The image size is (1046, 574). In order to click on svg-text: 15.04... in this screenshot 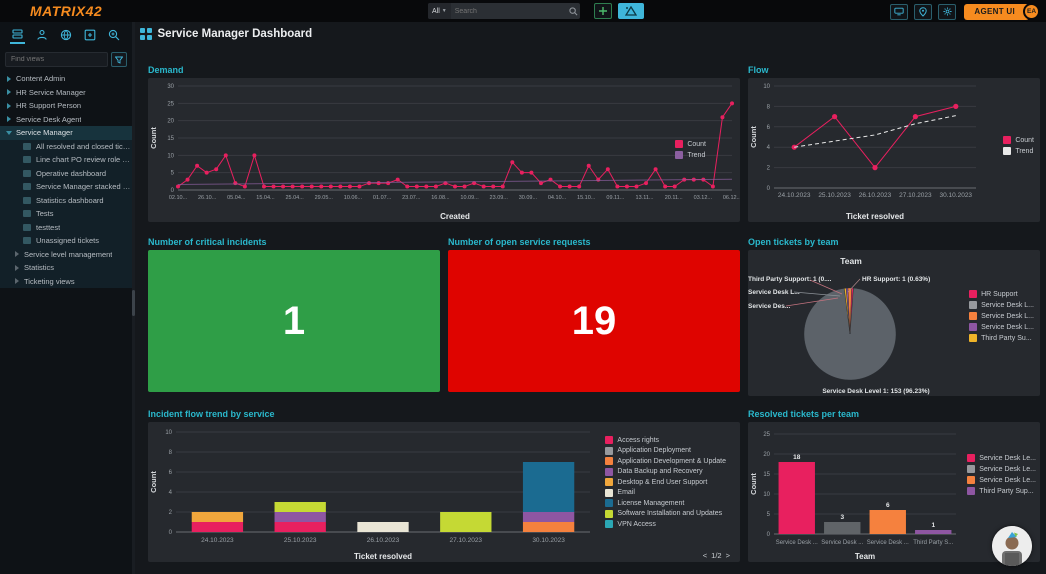, I will do `click(265, 198)`.